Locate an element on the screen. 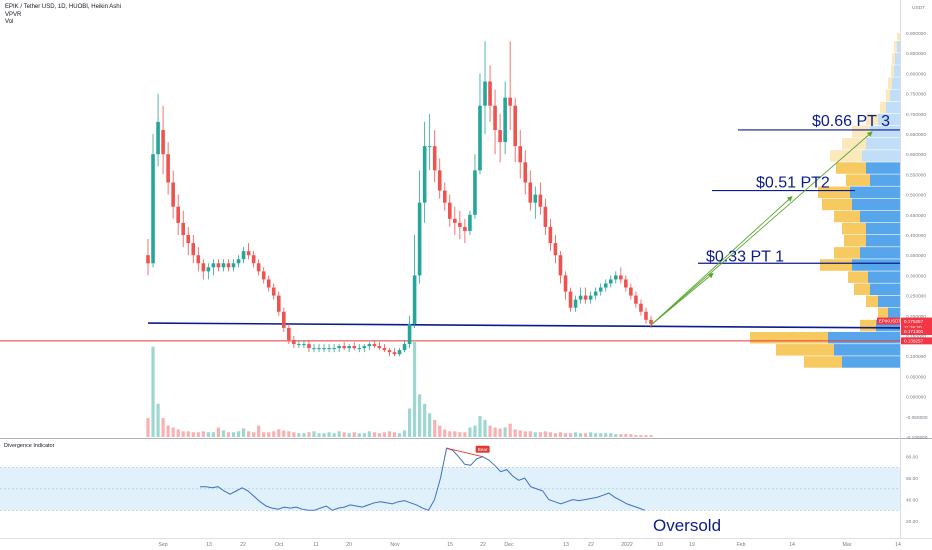 The height and width of the screenshot is (550, 932). bear-divergence-line is located at coordinates (464, 452).